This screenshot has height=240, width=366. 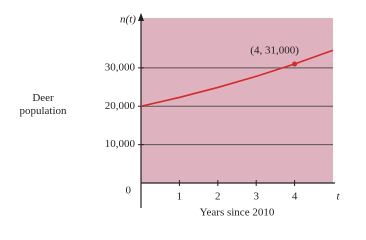 I want to click on y-tick-label: 30,000, so click(x=120, y=67).